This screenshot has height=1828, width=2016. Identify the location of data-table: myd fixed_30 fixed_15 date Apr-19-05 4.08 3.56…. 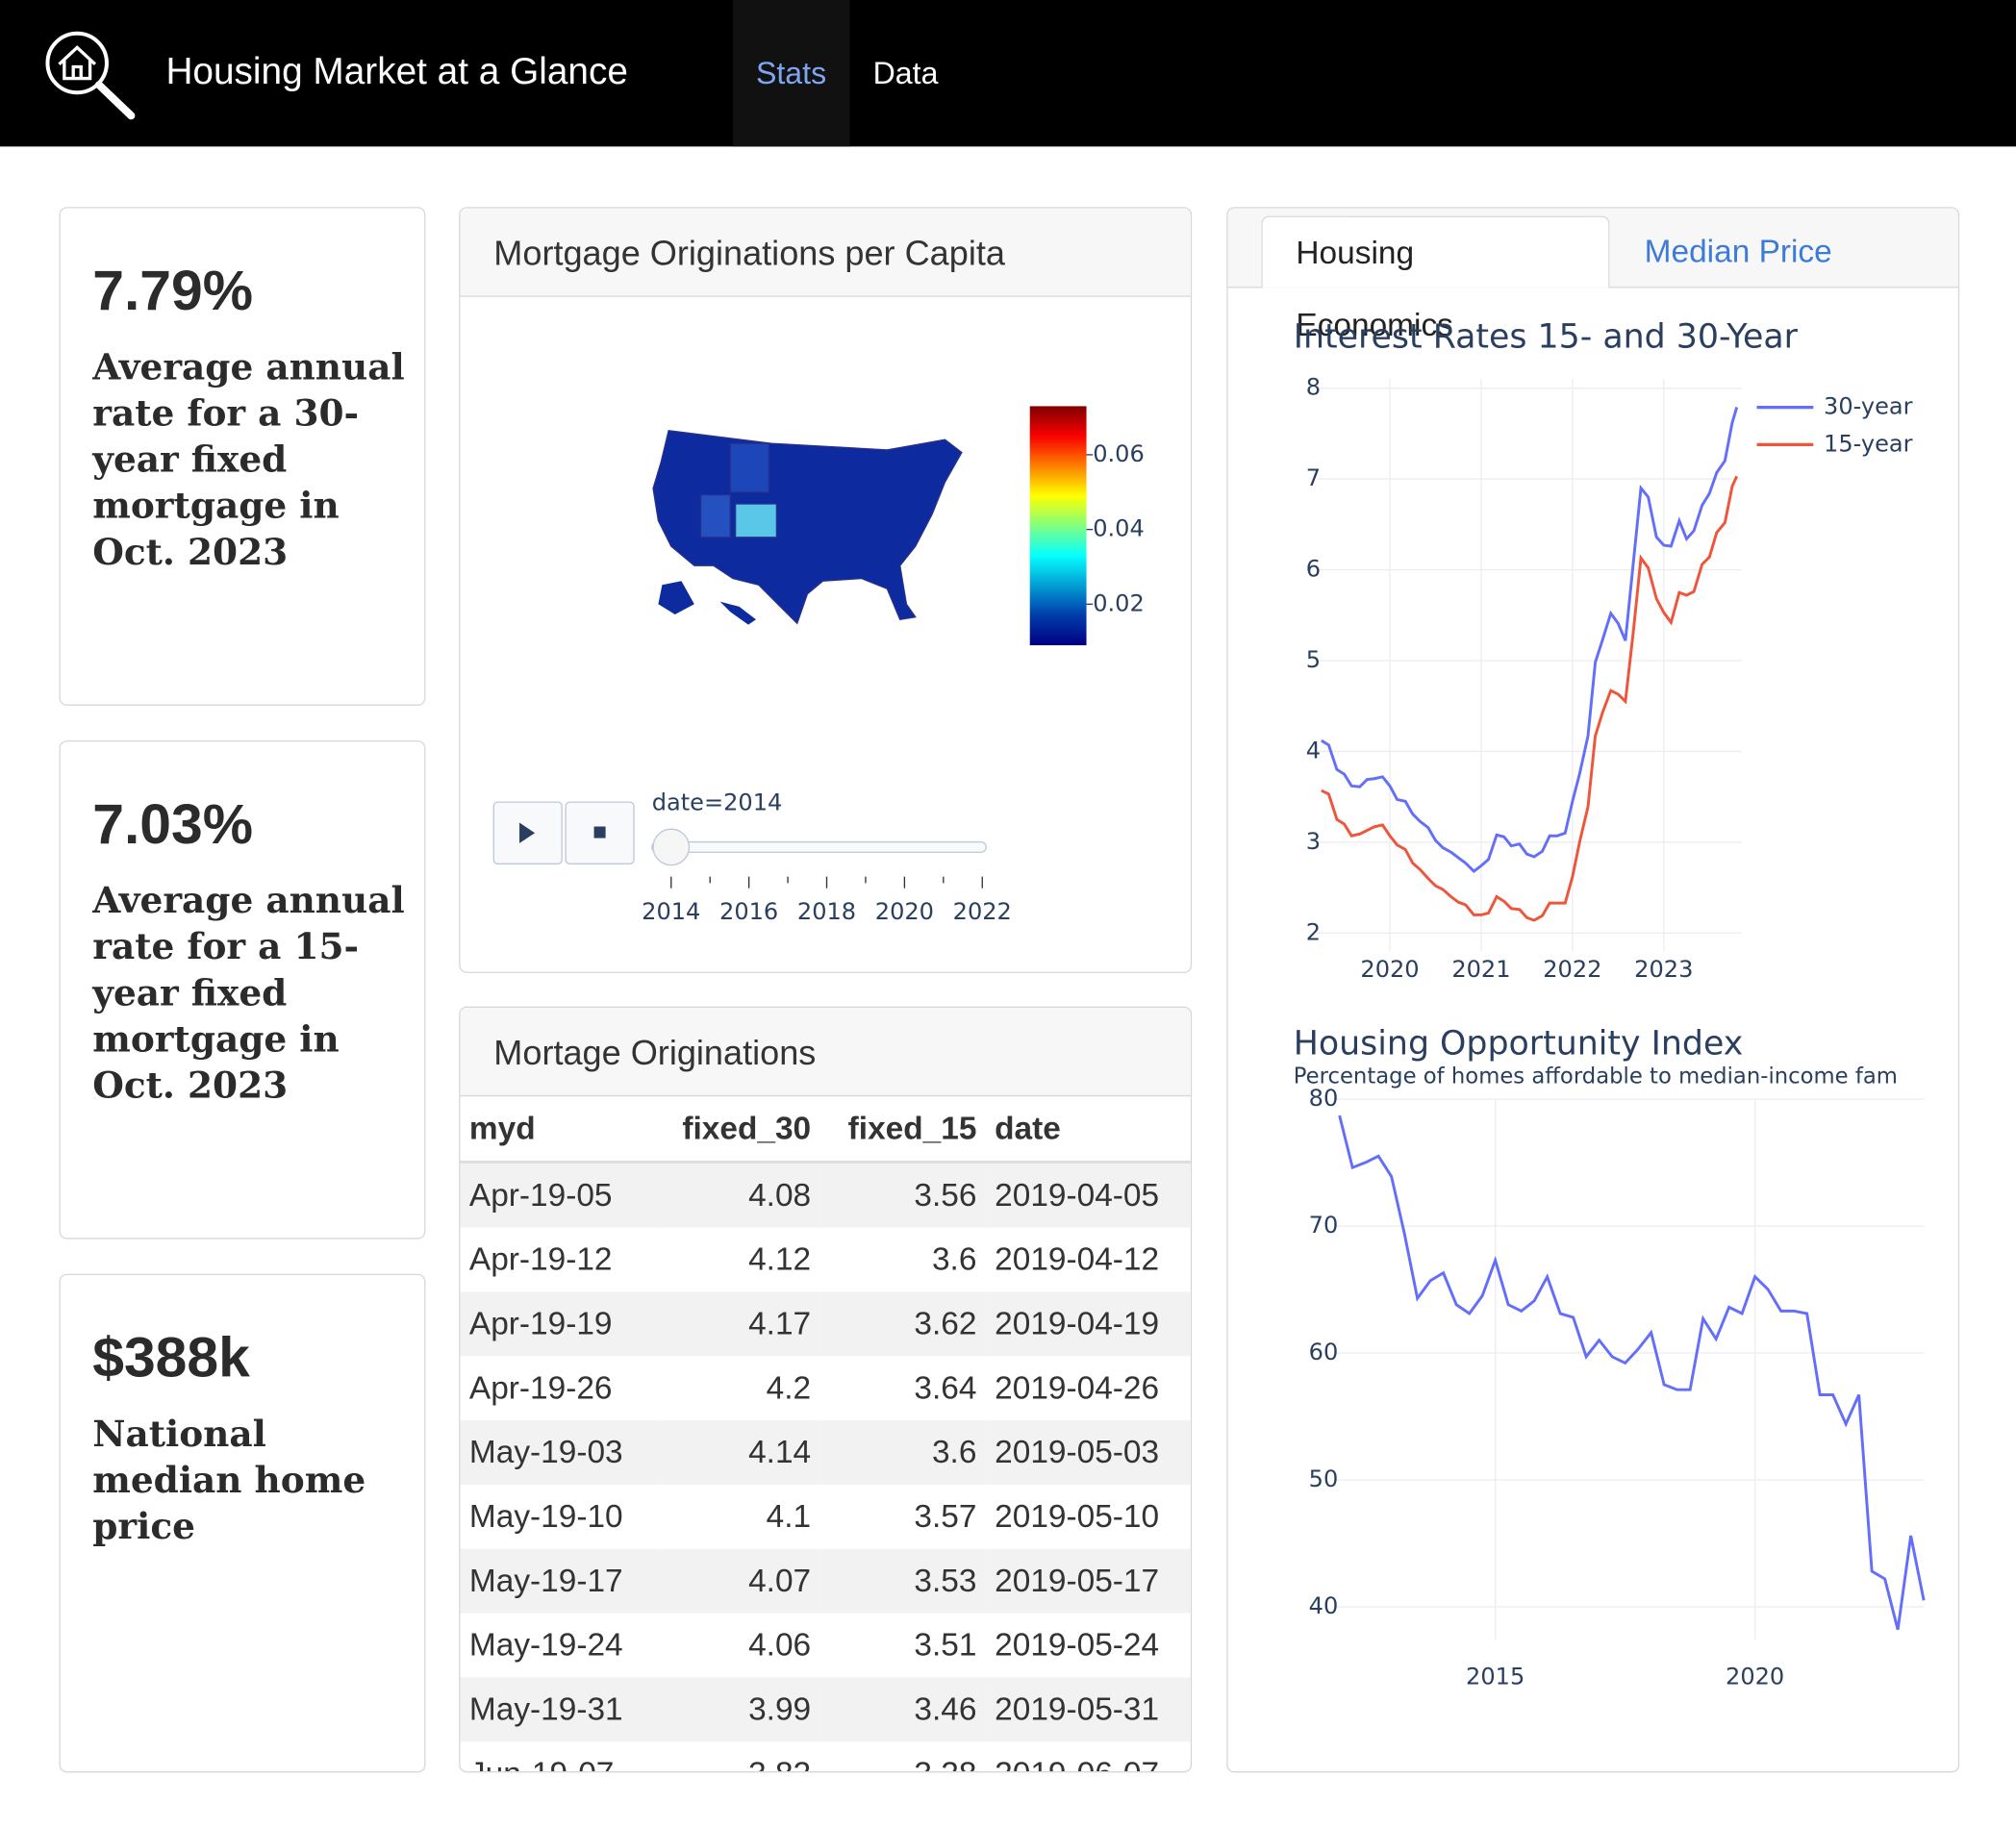
(826, 1433).